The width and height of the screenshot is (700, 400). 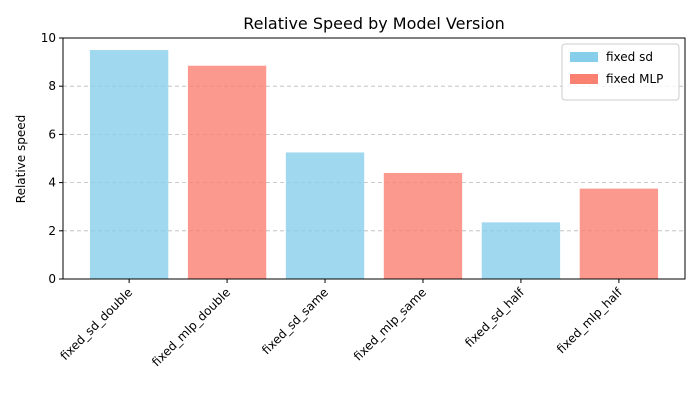 I want to click on x-tick-label: fixed_mlp_double, so click(x=191, y=327).